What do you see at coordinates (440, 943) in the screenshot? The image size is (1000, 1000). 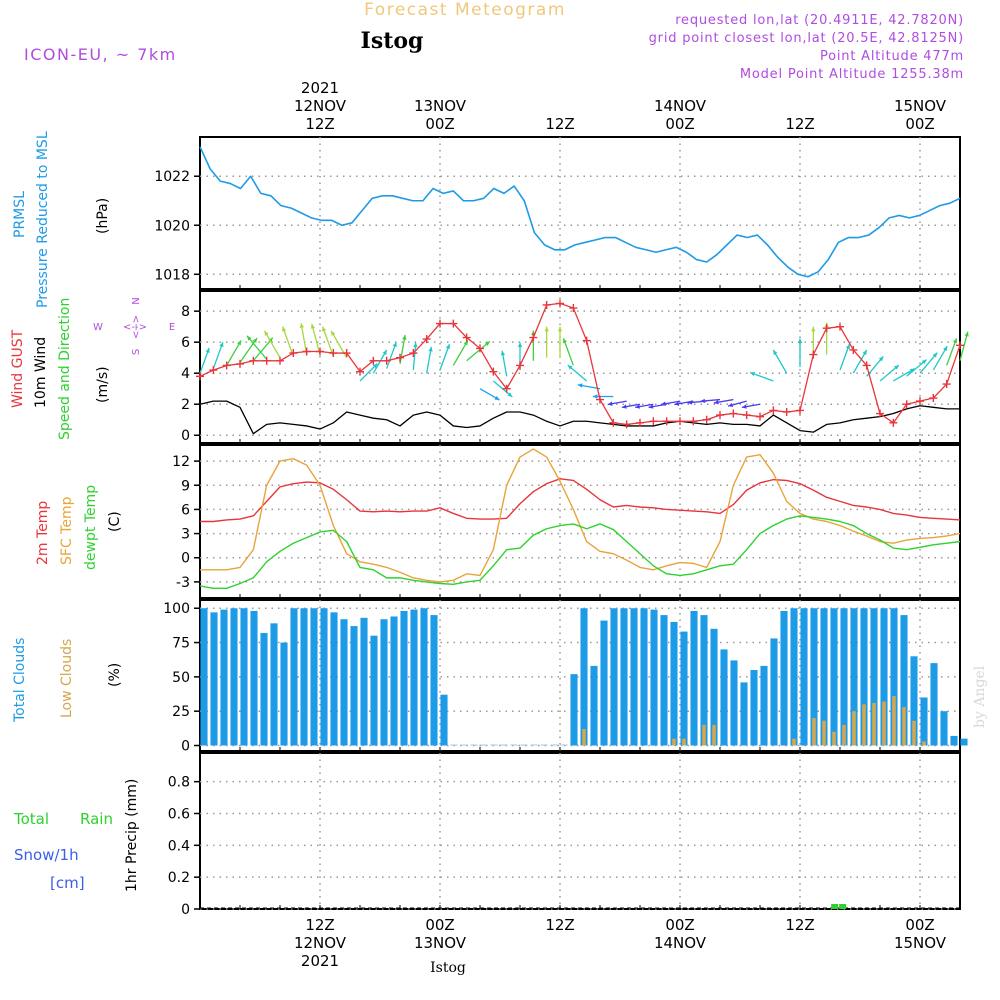 I see `bottom-time-label-1-1: 13NOV` at bounding box center [440, 943].